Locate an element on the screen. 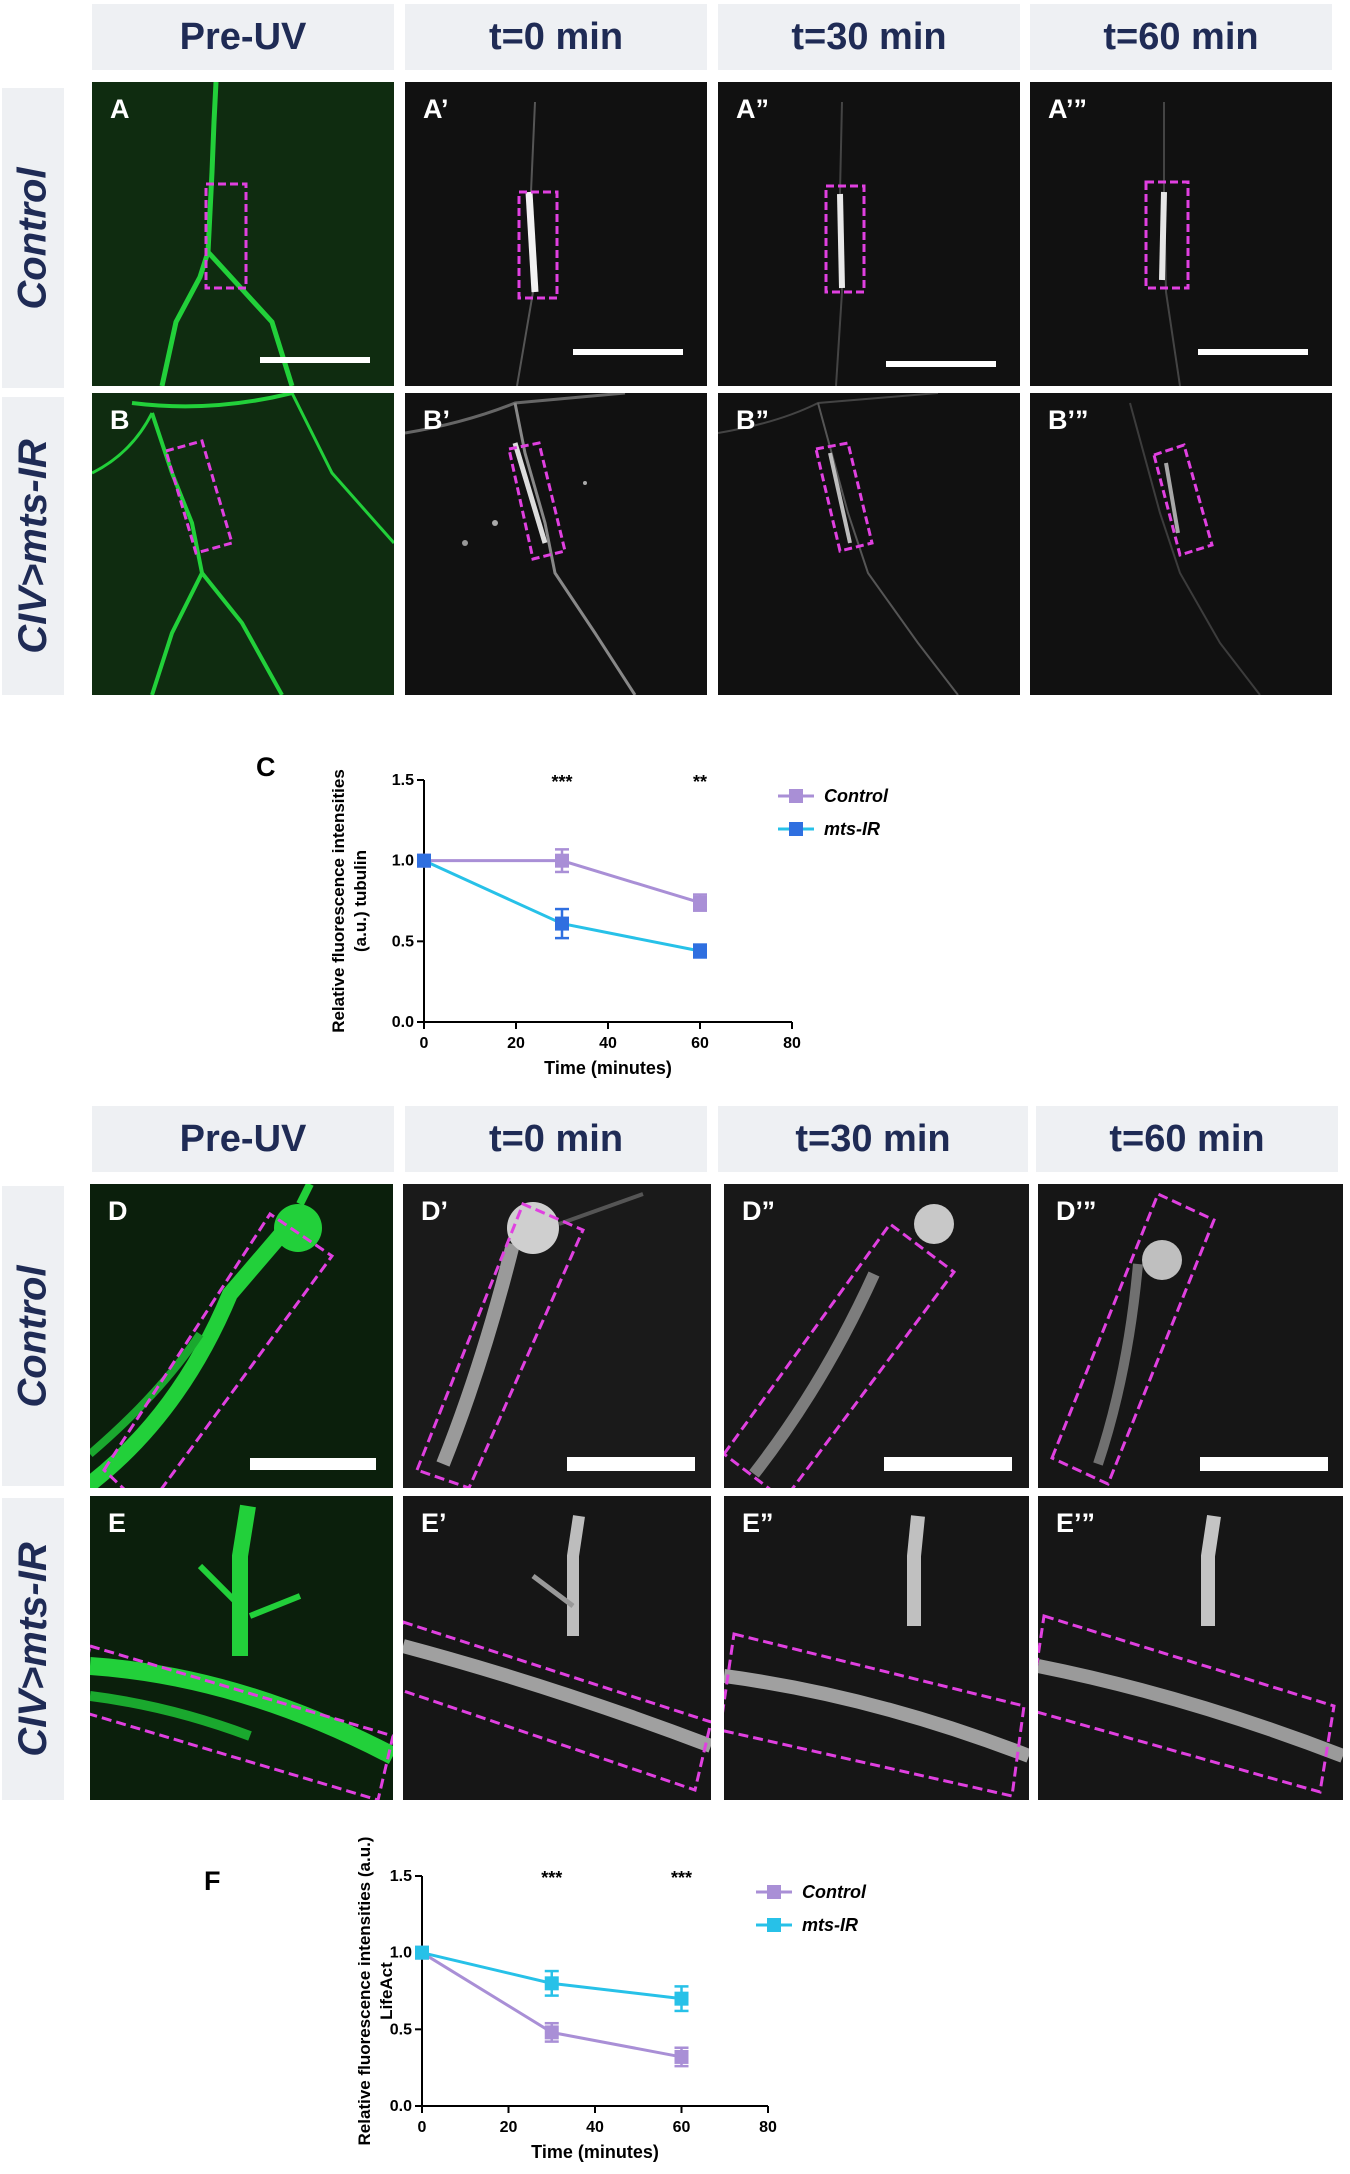 The width and height of the screenshot is (1350, 2174). panel-label: D is located at coordinates (118, 1211).